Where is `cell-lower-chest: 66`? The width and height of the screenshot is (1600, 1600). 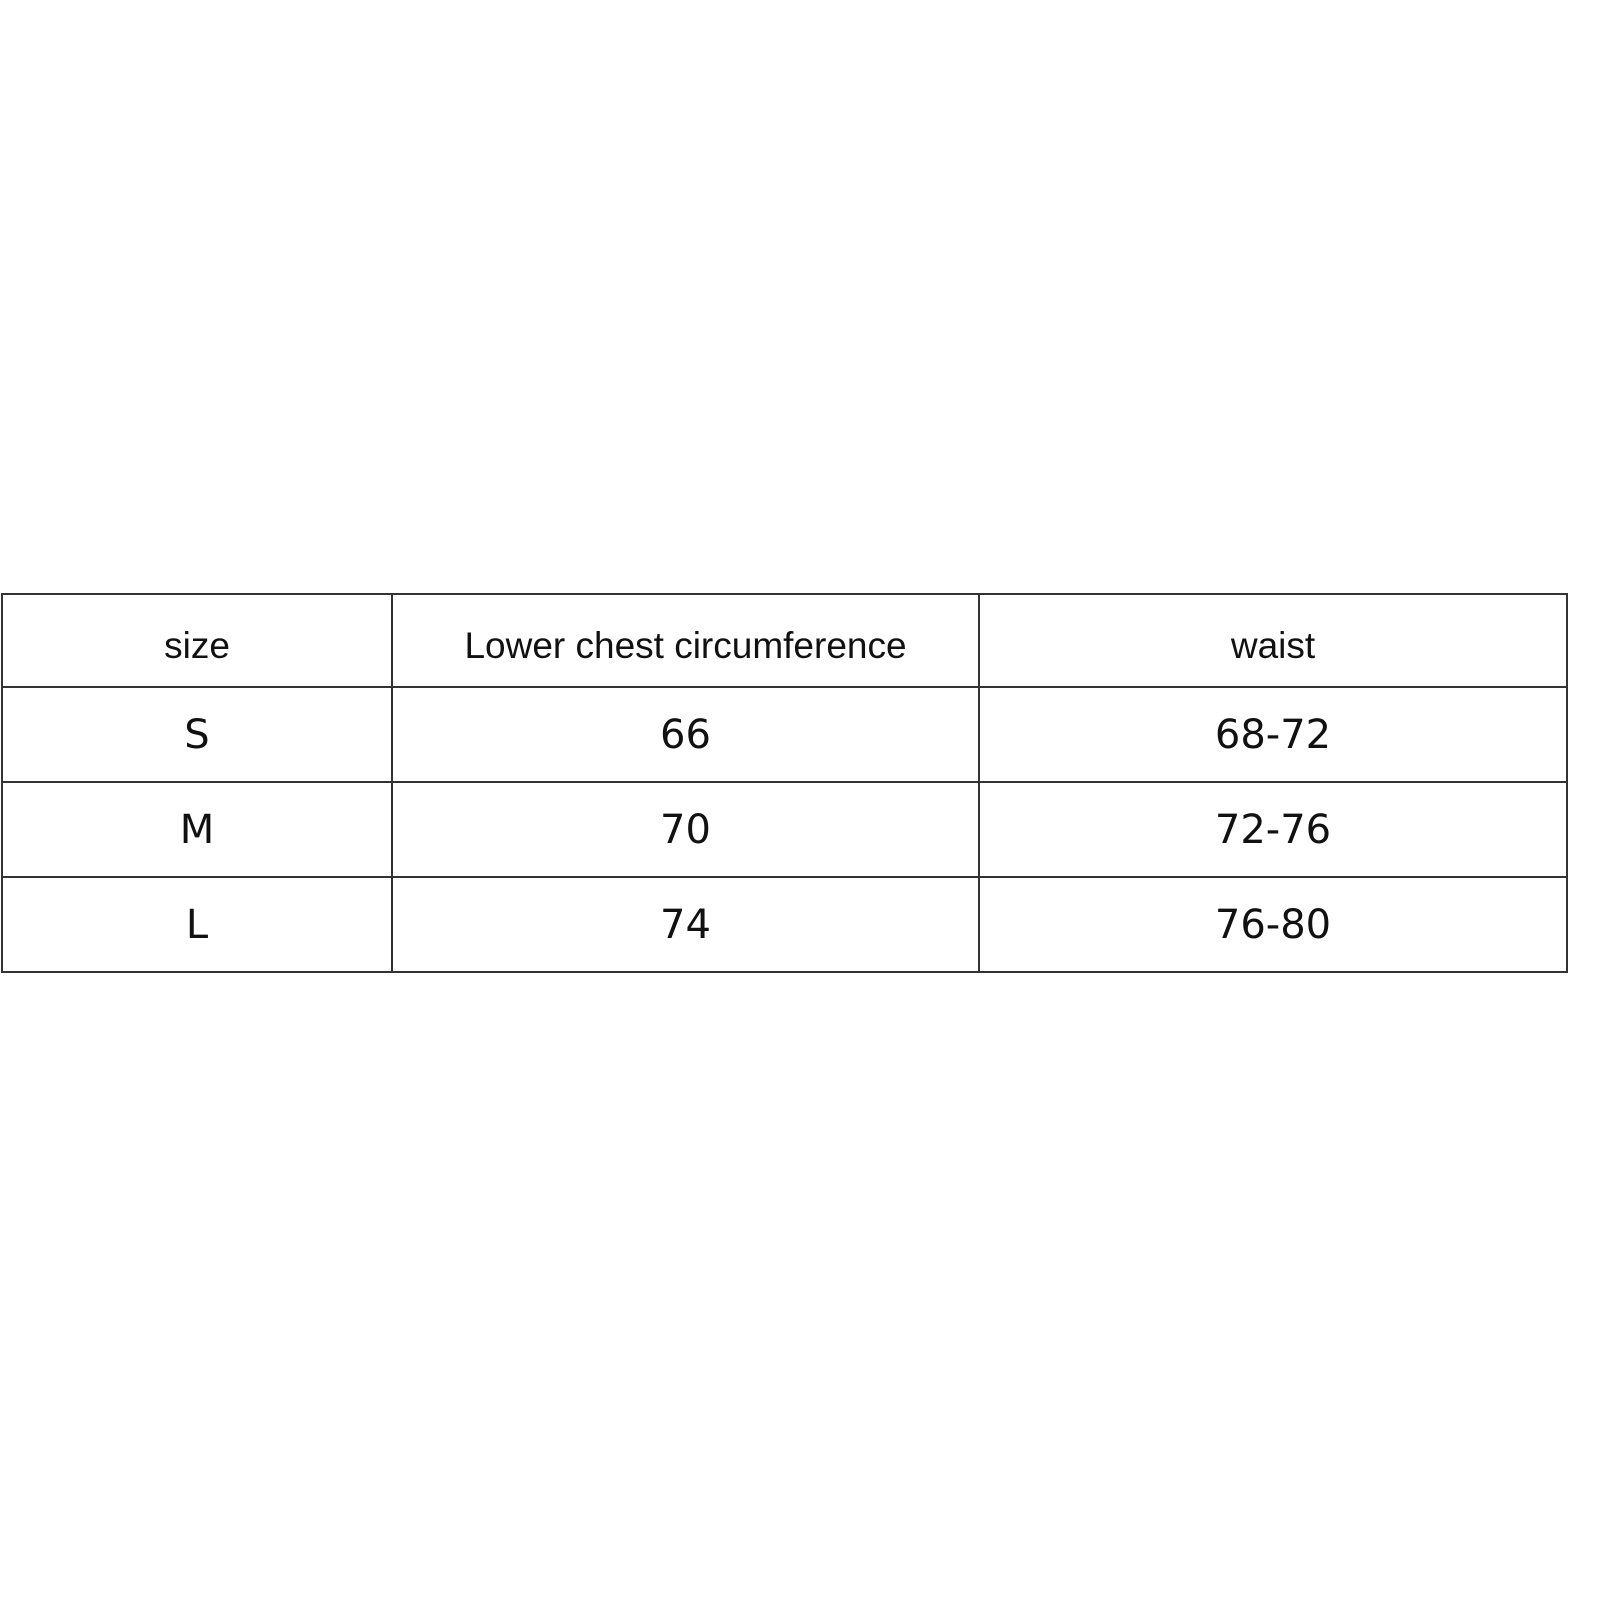
cell-lower-chest: 66 is located at coordinates (685, 734).